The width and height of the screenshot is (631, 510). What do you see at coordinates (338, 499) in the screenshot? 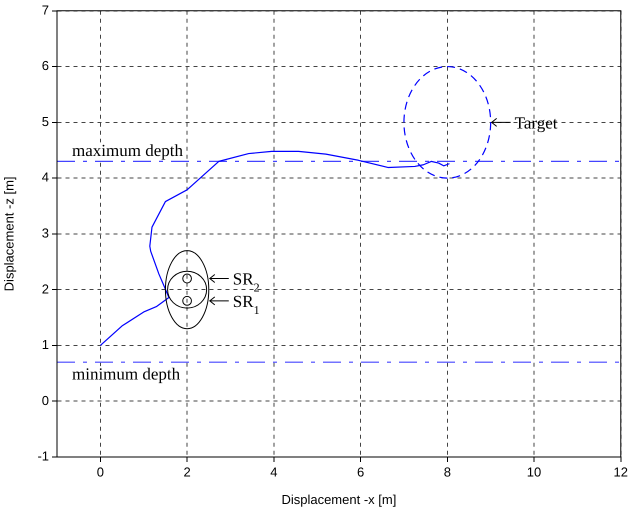
I see `x-axis-title: Displacement -x [m]` at bounding box center [338, 499].